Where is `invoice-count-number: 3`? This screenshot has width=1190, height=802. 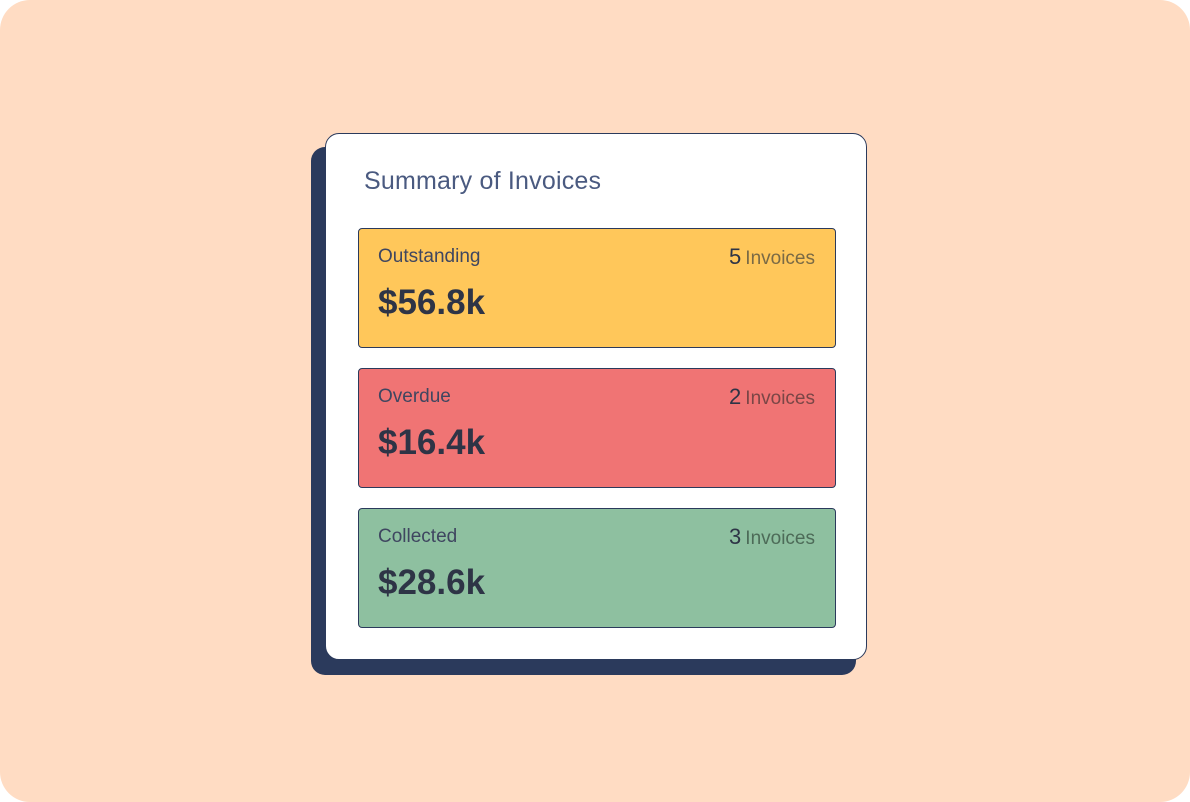 invoice-count-number: 3 is located at coordinates (735, 536).